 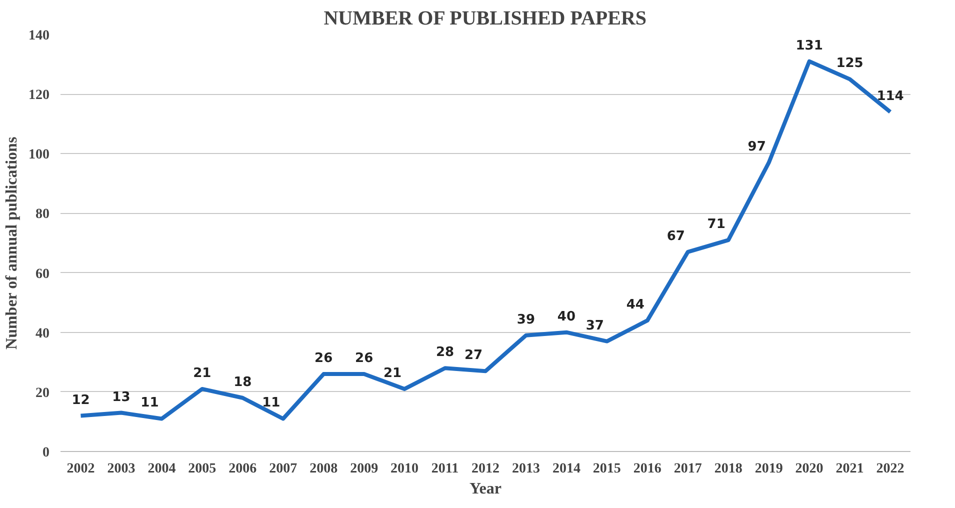 What do you see at coordinates (121, 469) in the screenshot?
I see `x-tick-label: 2003` at bounding box center [121, 469].